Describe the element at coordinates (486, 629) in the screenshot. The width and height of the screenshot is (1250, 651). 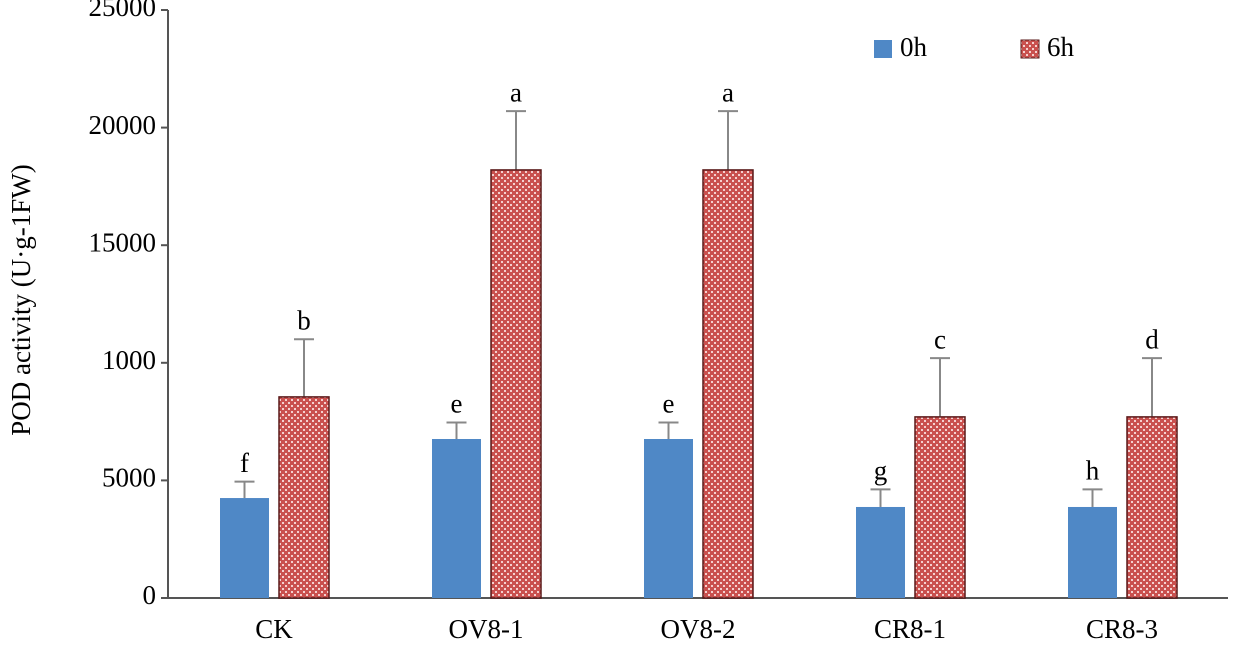
I see `x-tick-label: OV8-1` at that location.